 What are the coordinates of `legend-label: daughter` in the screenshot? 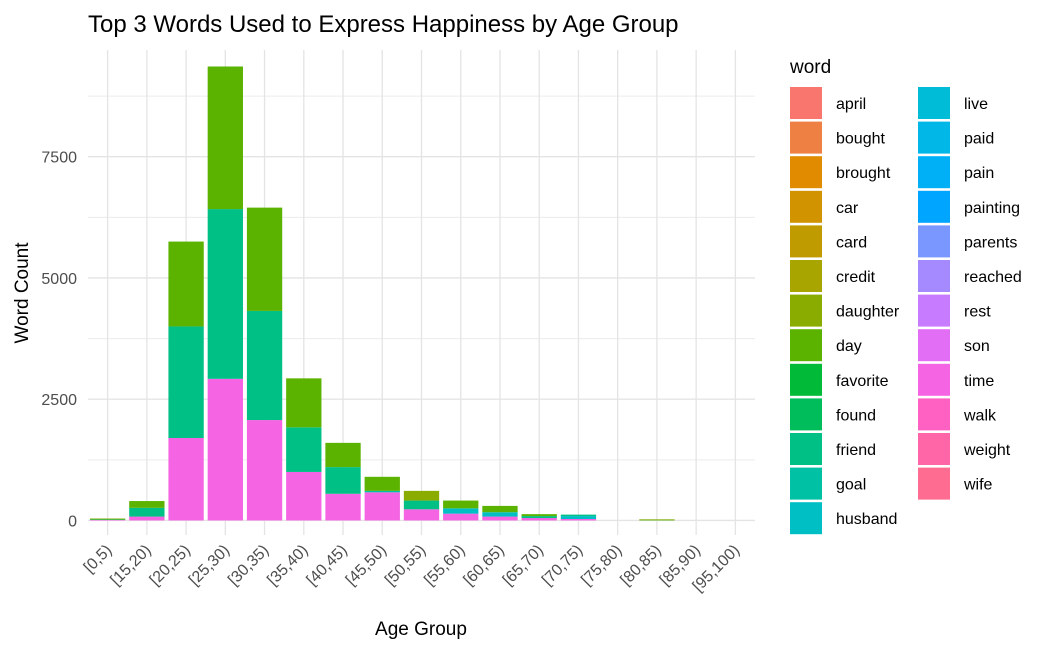 It's located at (868, 312).